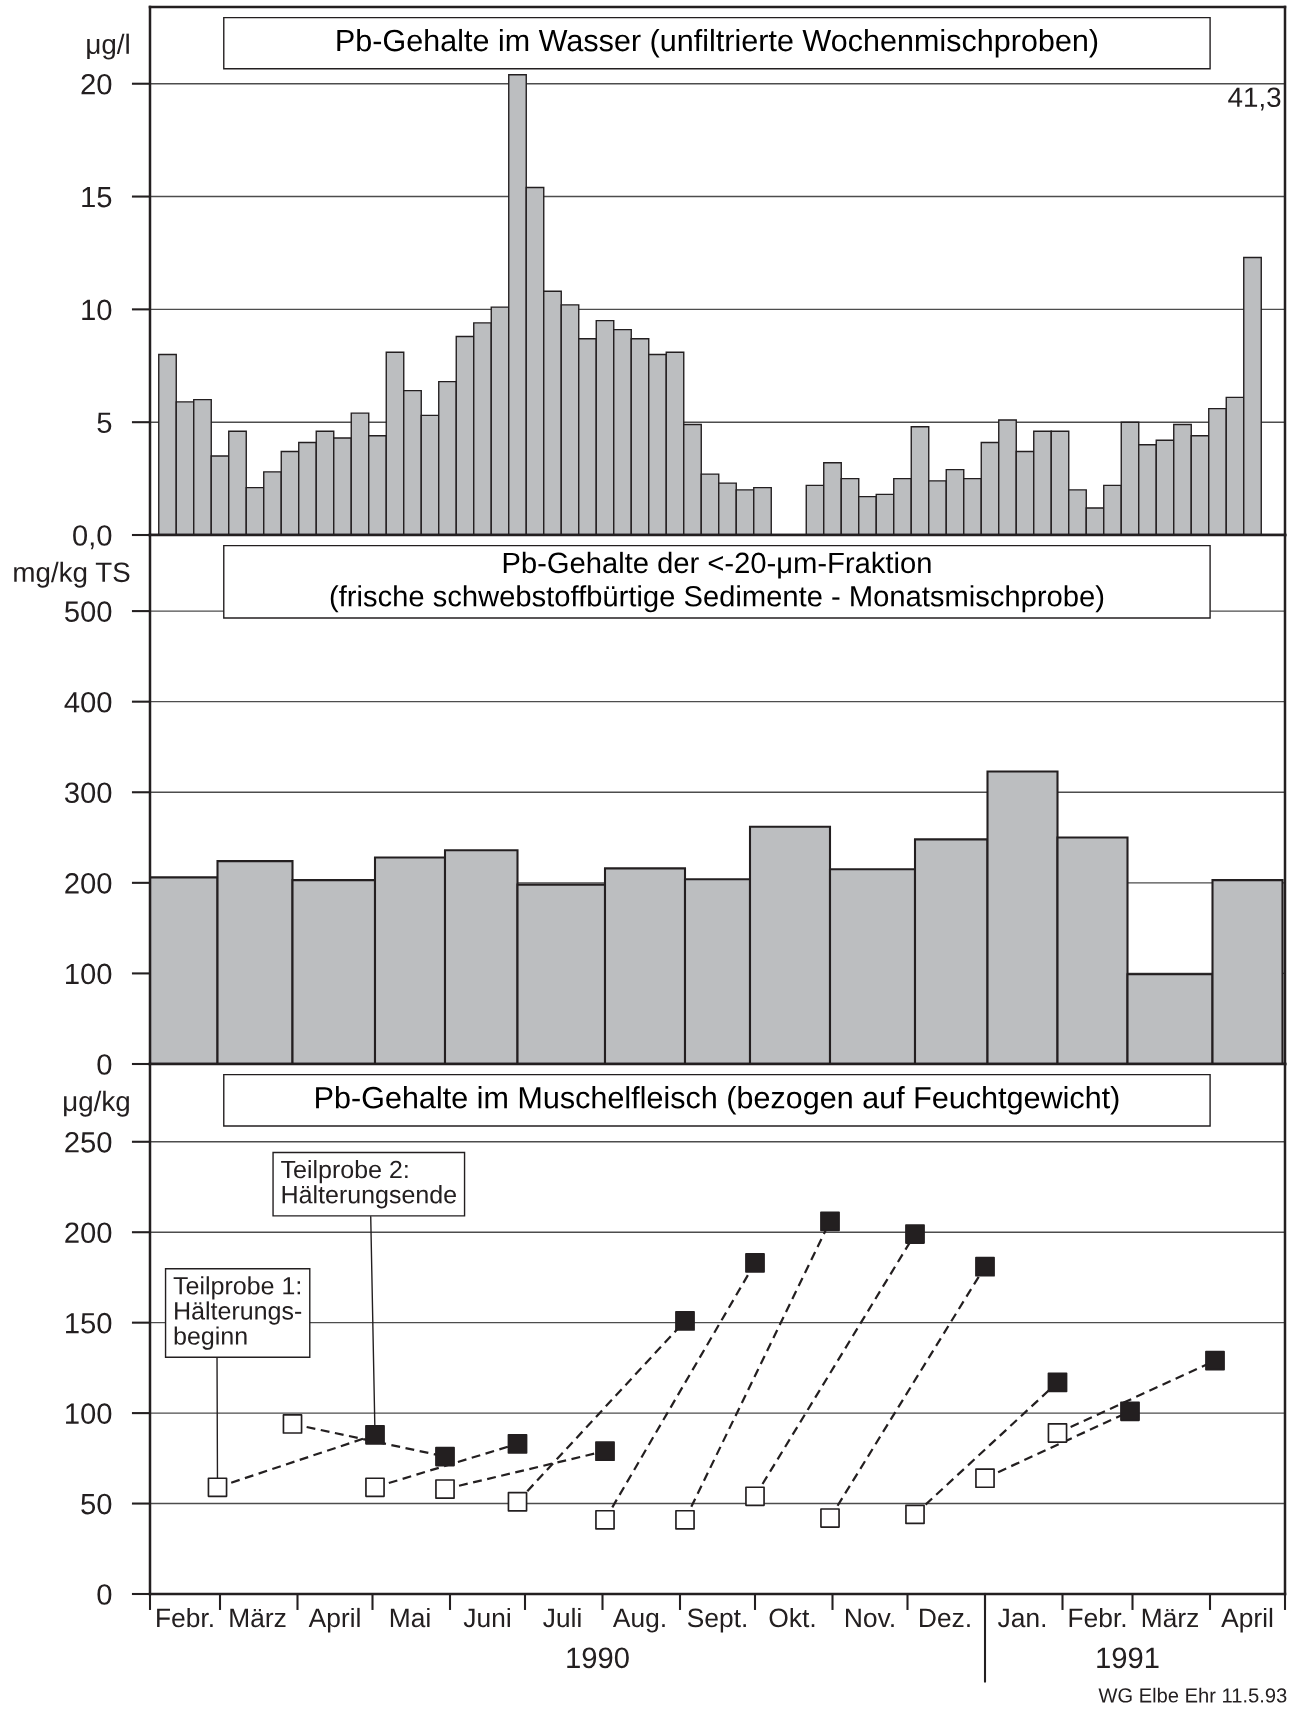  What do you see at coordinates (88, 793) in the screenshot?
I see `y-tick-label: 300` at bounding box center [88, 793].